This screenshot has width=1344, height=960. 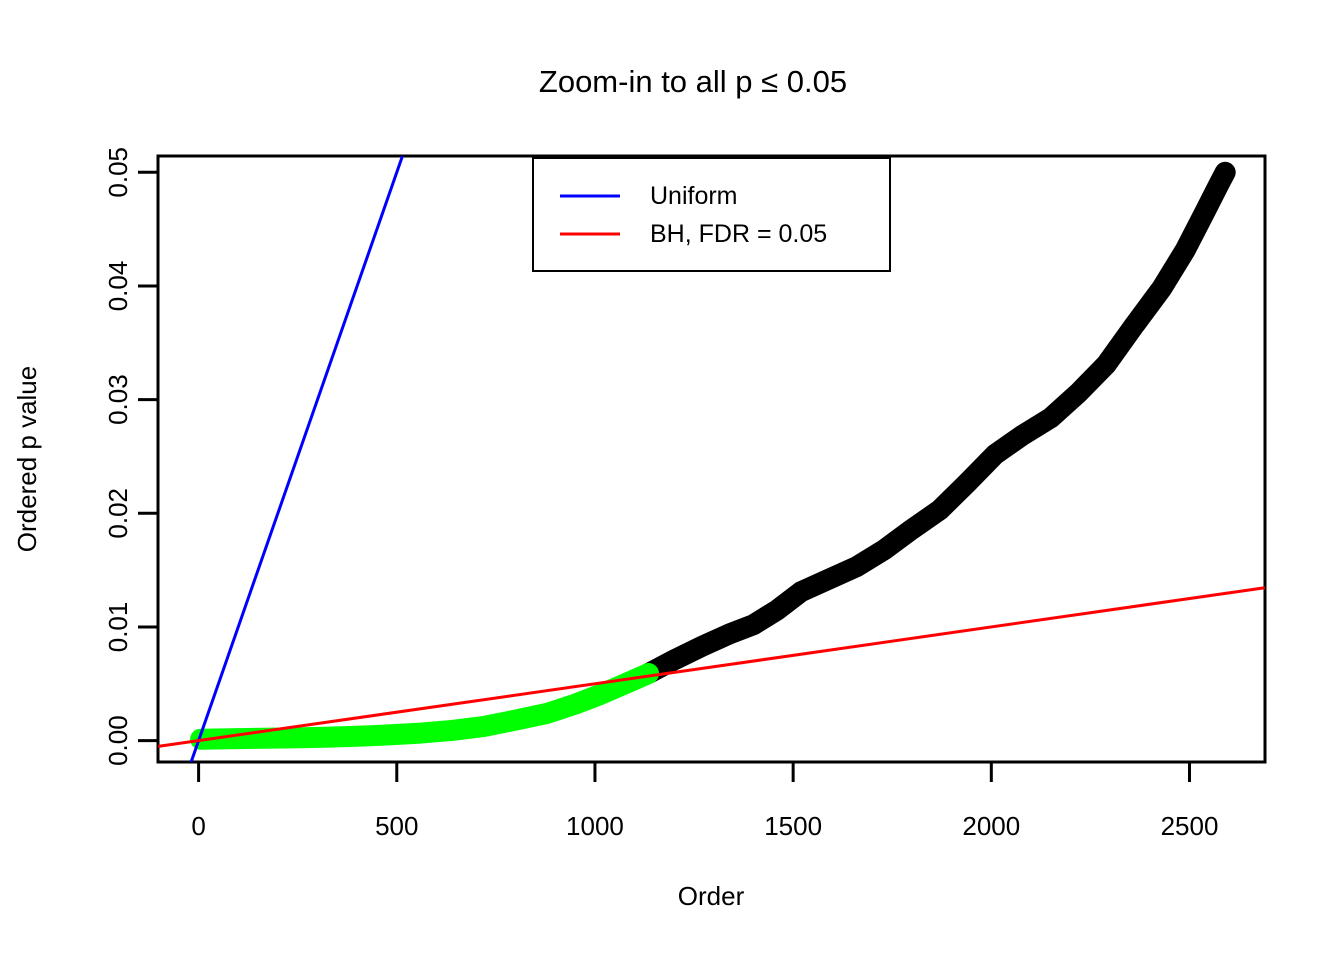 I want to click on x-tick-label-2000: 2000, so click(x=991, y=826).